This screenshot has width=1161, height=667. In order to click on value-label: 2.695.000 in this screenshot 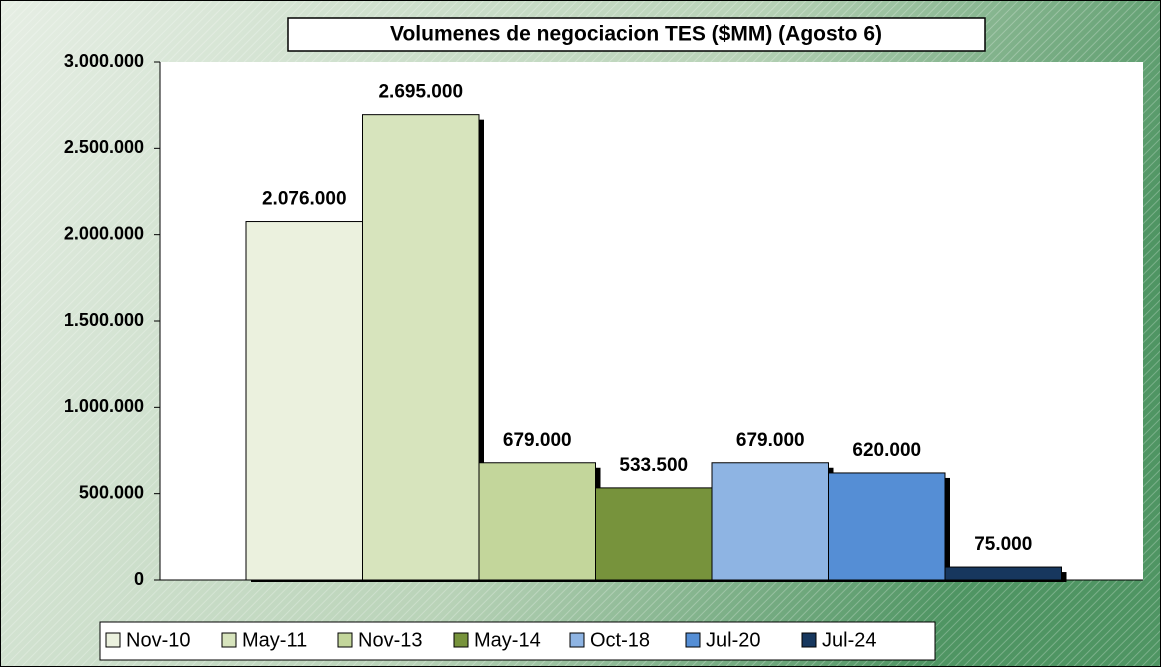, I will do `click(420, 92)`.